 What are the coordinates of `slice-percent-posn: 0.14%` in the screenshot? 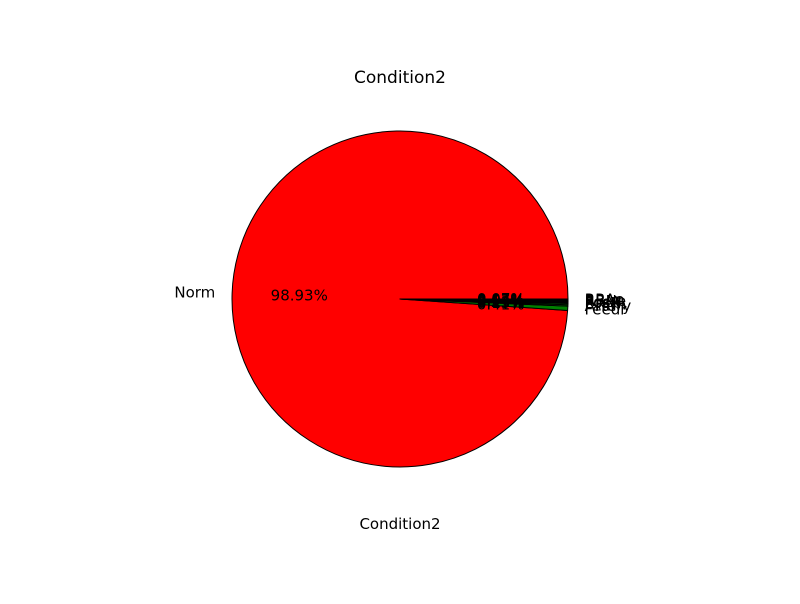 It's located at (501, 301).